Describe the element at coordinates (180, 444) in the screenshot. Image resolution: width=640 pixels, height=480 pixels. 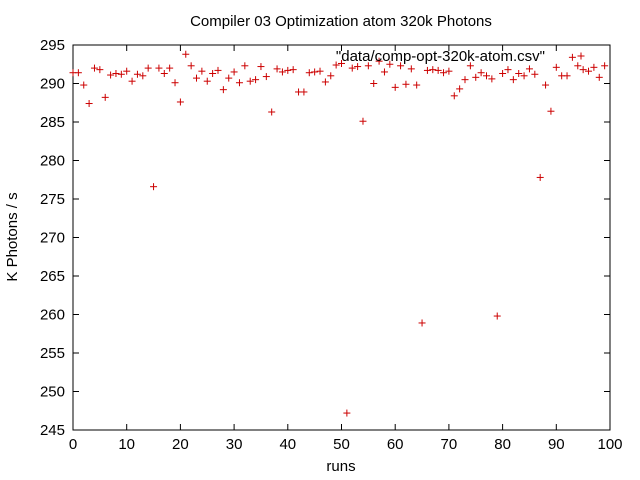
I see `x-tick-label: 20` at that location.